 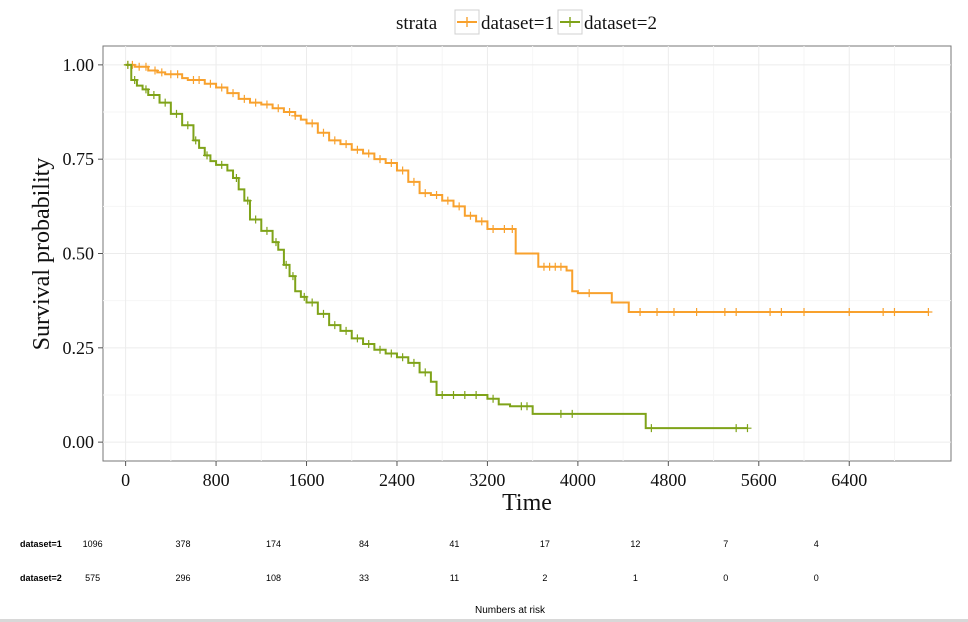 I want to click on y-tick-label: 1.00, so click(x=79, y=65).